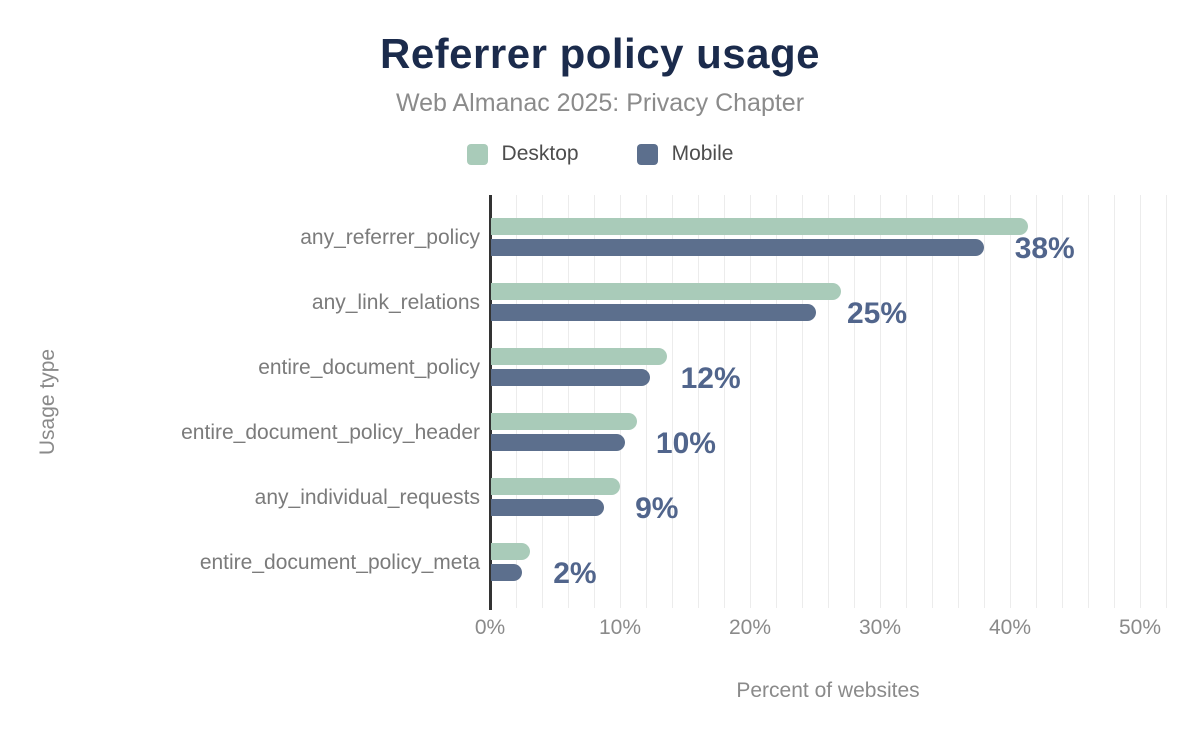 This screenshot has width=1200, height=742. What do you see at coordinates (877, 313) in the screenshot?
I see `value-label: 25%` at bounding box center [877, 313].